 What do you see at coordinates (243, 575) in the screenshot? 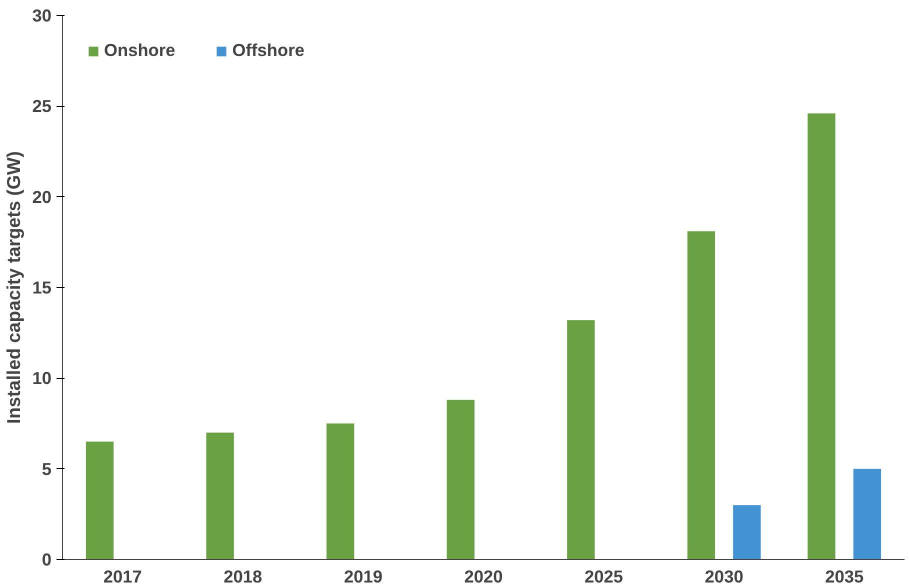
I see `x-tick-label: 2018` at bounding box center [243, 575].